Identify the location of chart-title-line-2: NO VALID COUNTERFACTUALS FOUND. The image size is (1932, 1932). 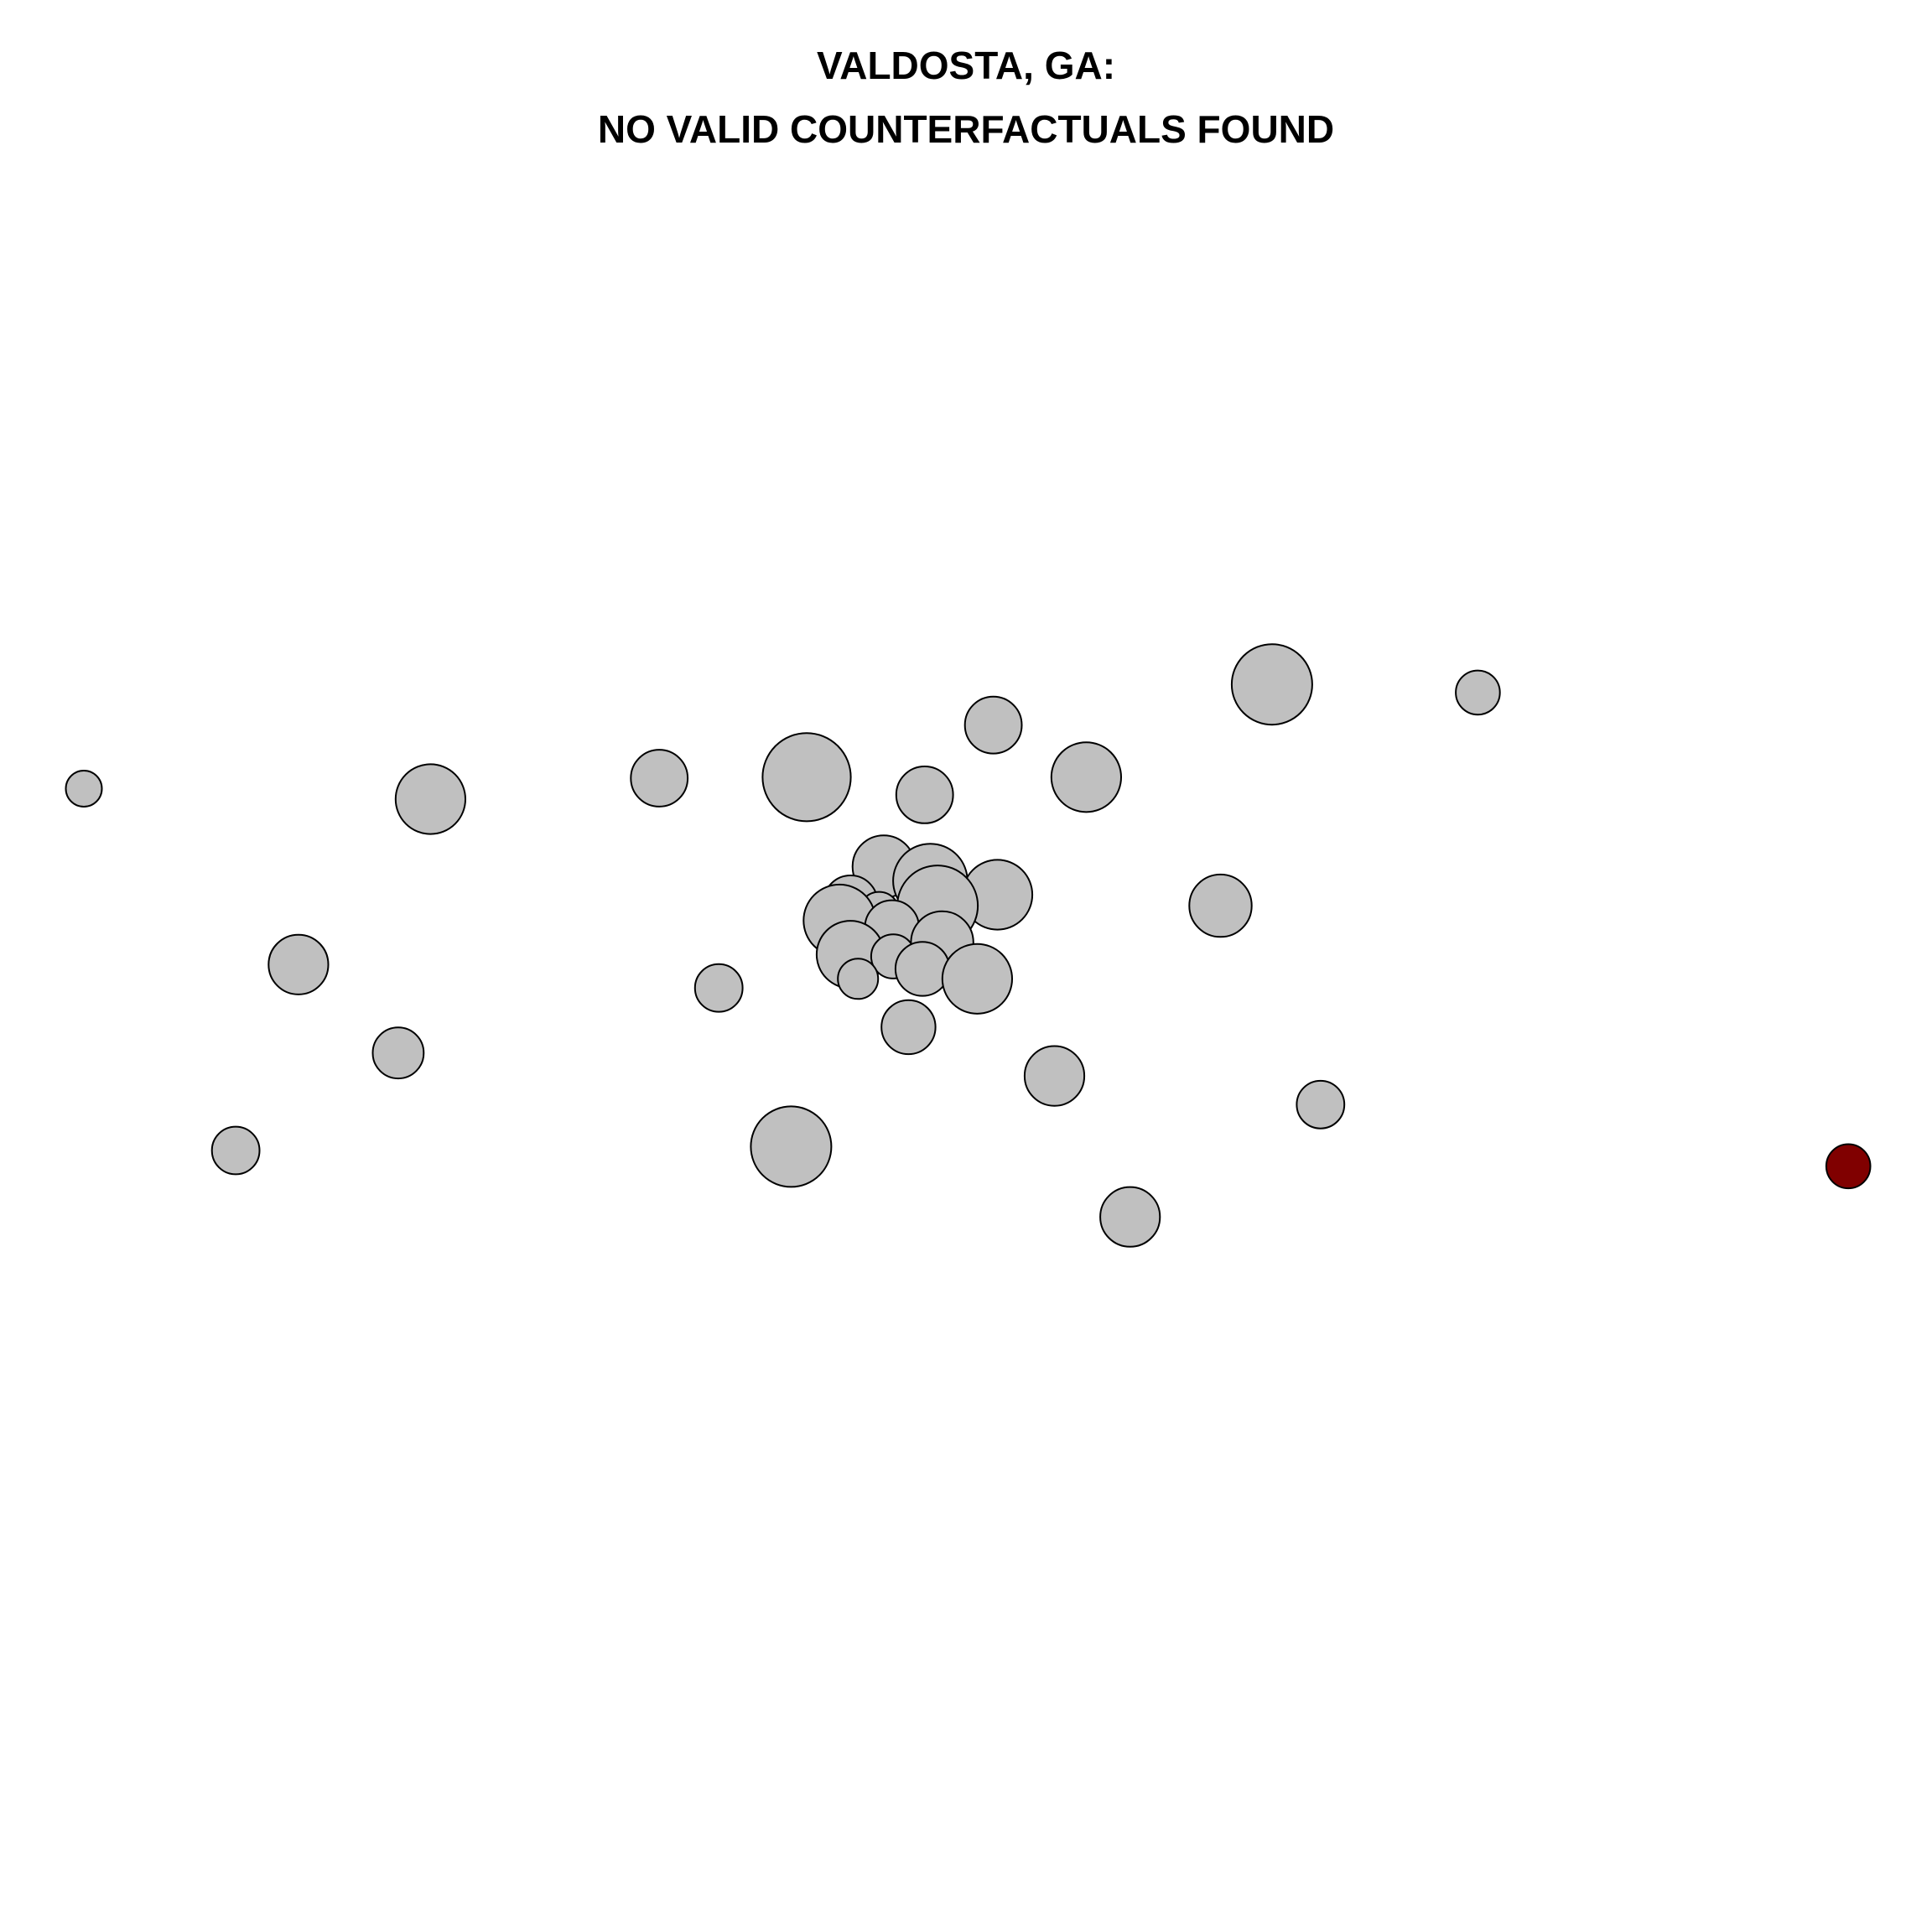
(966, 129).